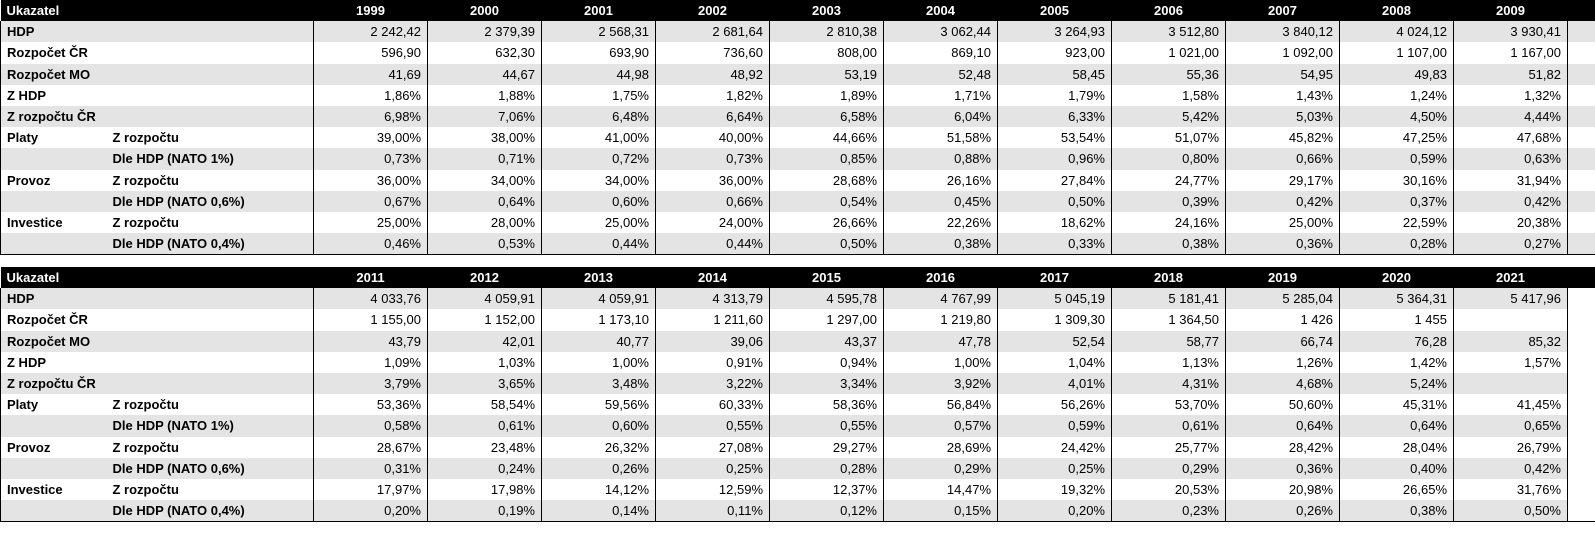  I want to click on table-cell: 0,59%, so click(1054, 426).